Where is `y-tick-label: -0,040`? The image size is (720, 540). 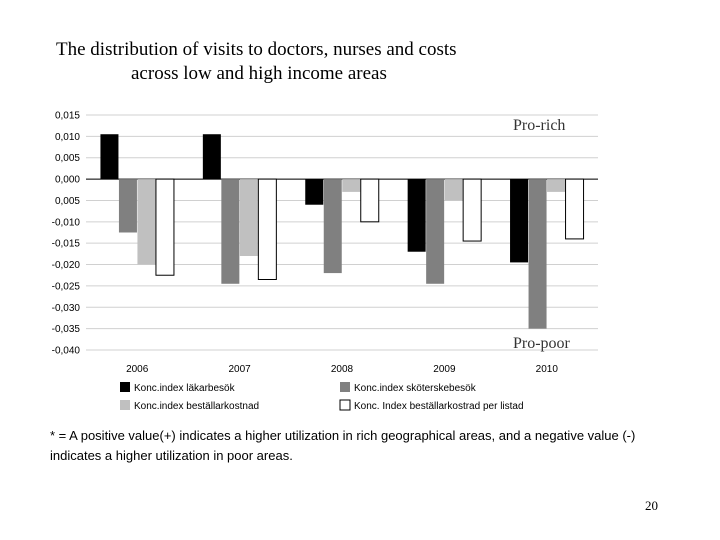 y-tick-label: -0,040 is located at coordinates (66, 351).